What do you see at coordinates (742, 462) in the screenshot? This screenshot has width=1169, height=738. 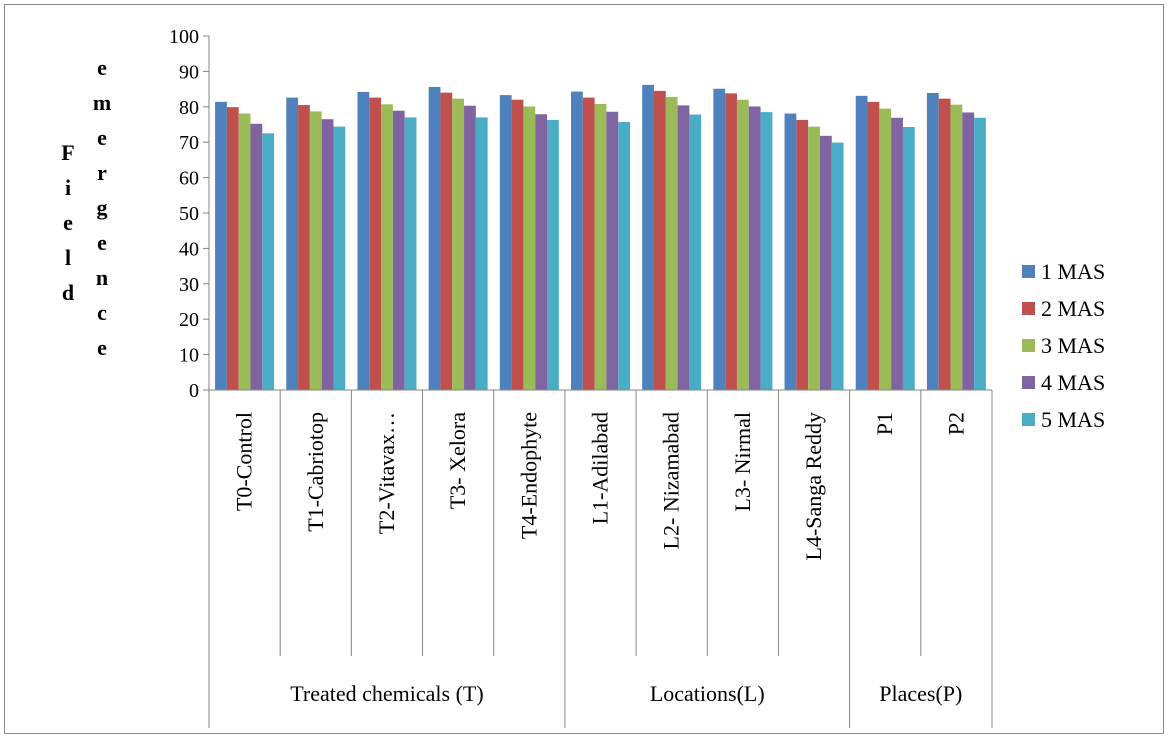 I see `category-label: L3- Nirmal` at bounding box center [742, 462].